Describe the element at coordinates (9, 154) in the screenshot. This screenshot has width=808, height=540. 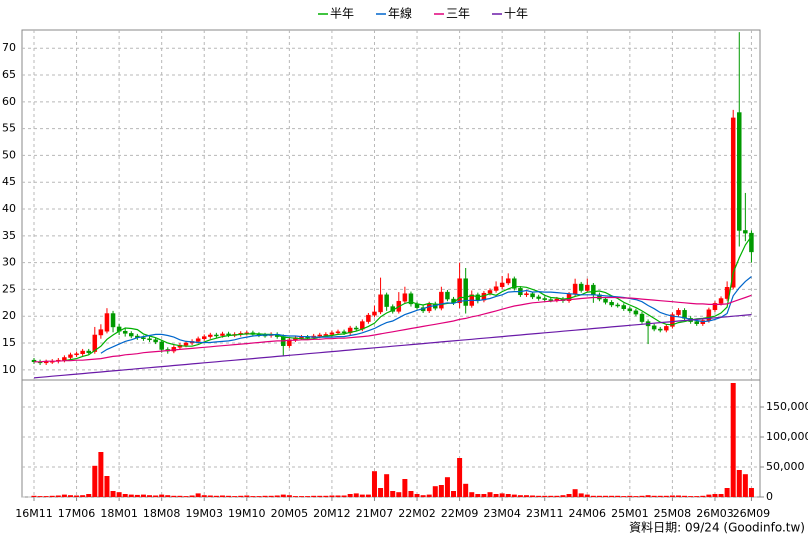
I see `y-tick-label: 50` at that location.